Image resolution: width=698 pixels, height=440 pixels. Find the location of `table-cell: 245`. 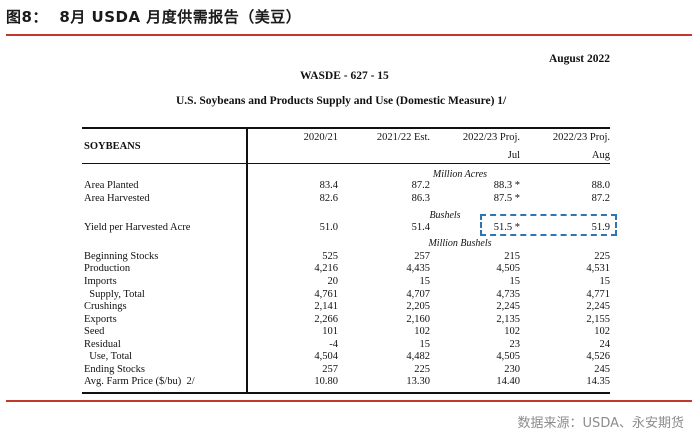

table-cell: 245 is located at coordinates (602, 369).